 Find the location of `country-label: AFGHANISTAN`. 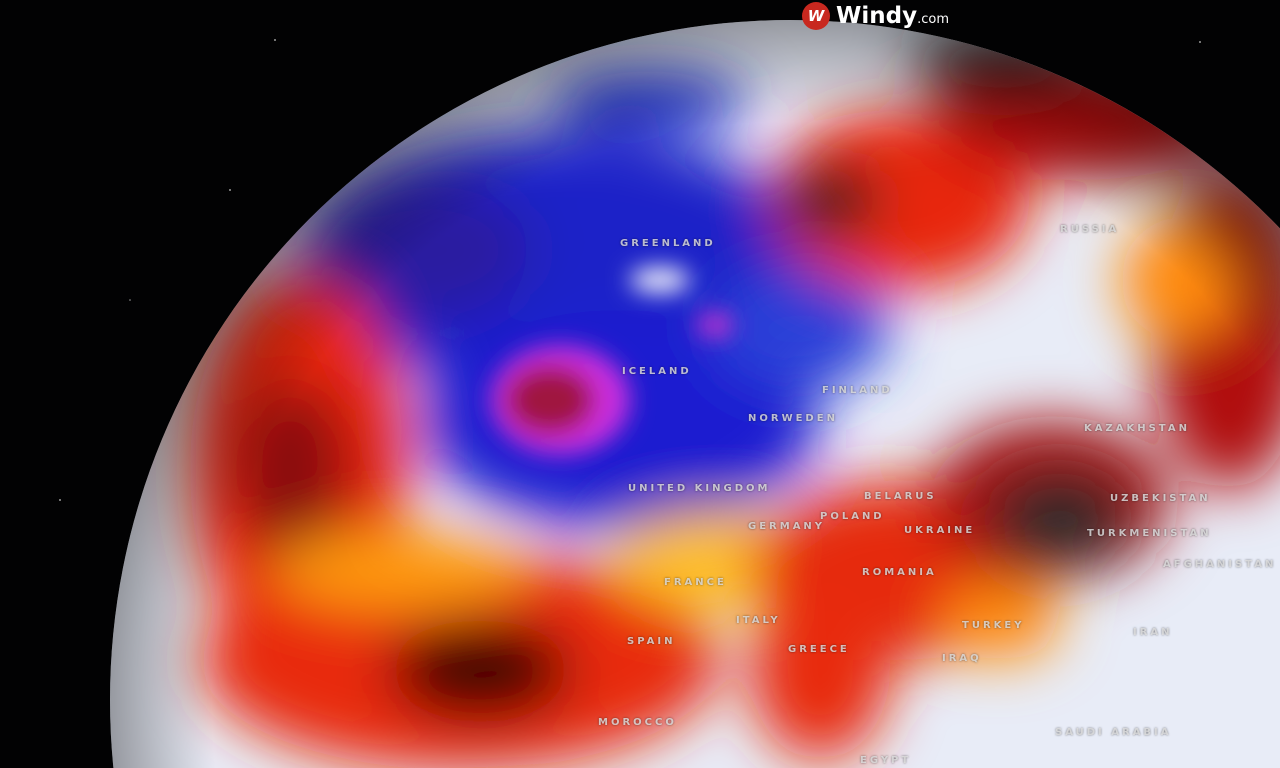

country-label: AFGHANISTAN is located at coordinates (1220, 564).